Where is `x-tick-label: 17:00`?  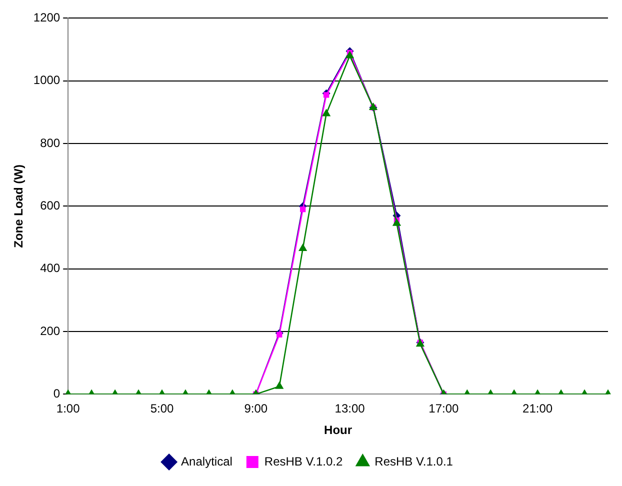 x-tick-label: 17:00 is located at coordinates (444, 409).